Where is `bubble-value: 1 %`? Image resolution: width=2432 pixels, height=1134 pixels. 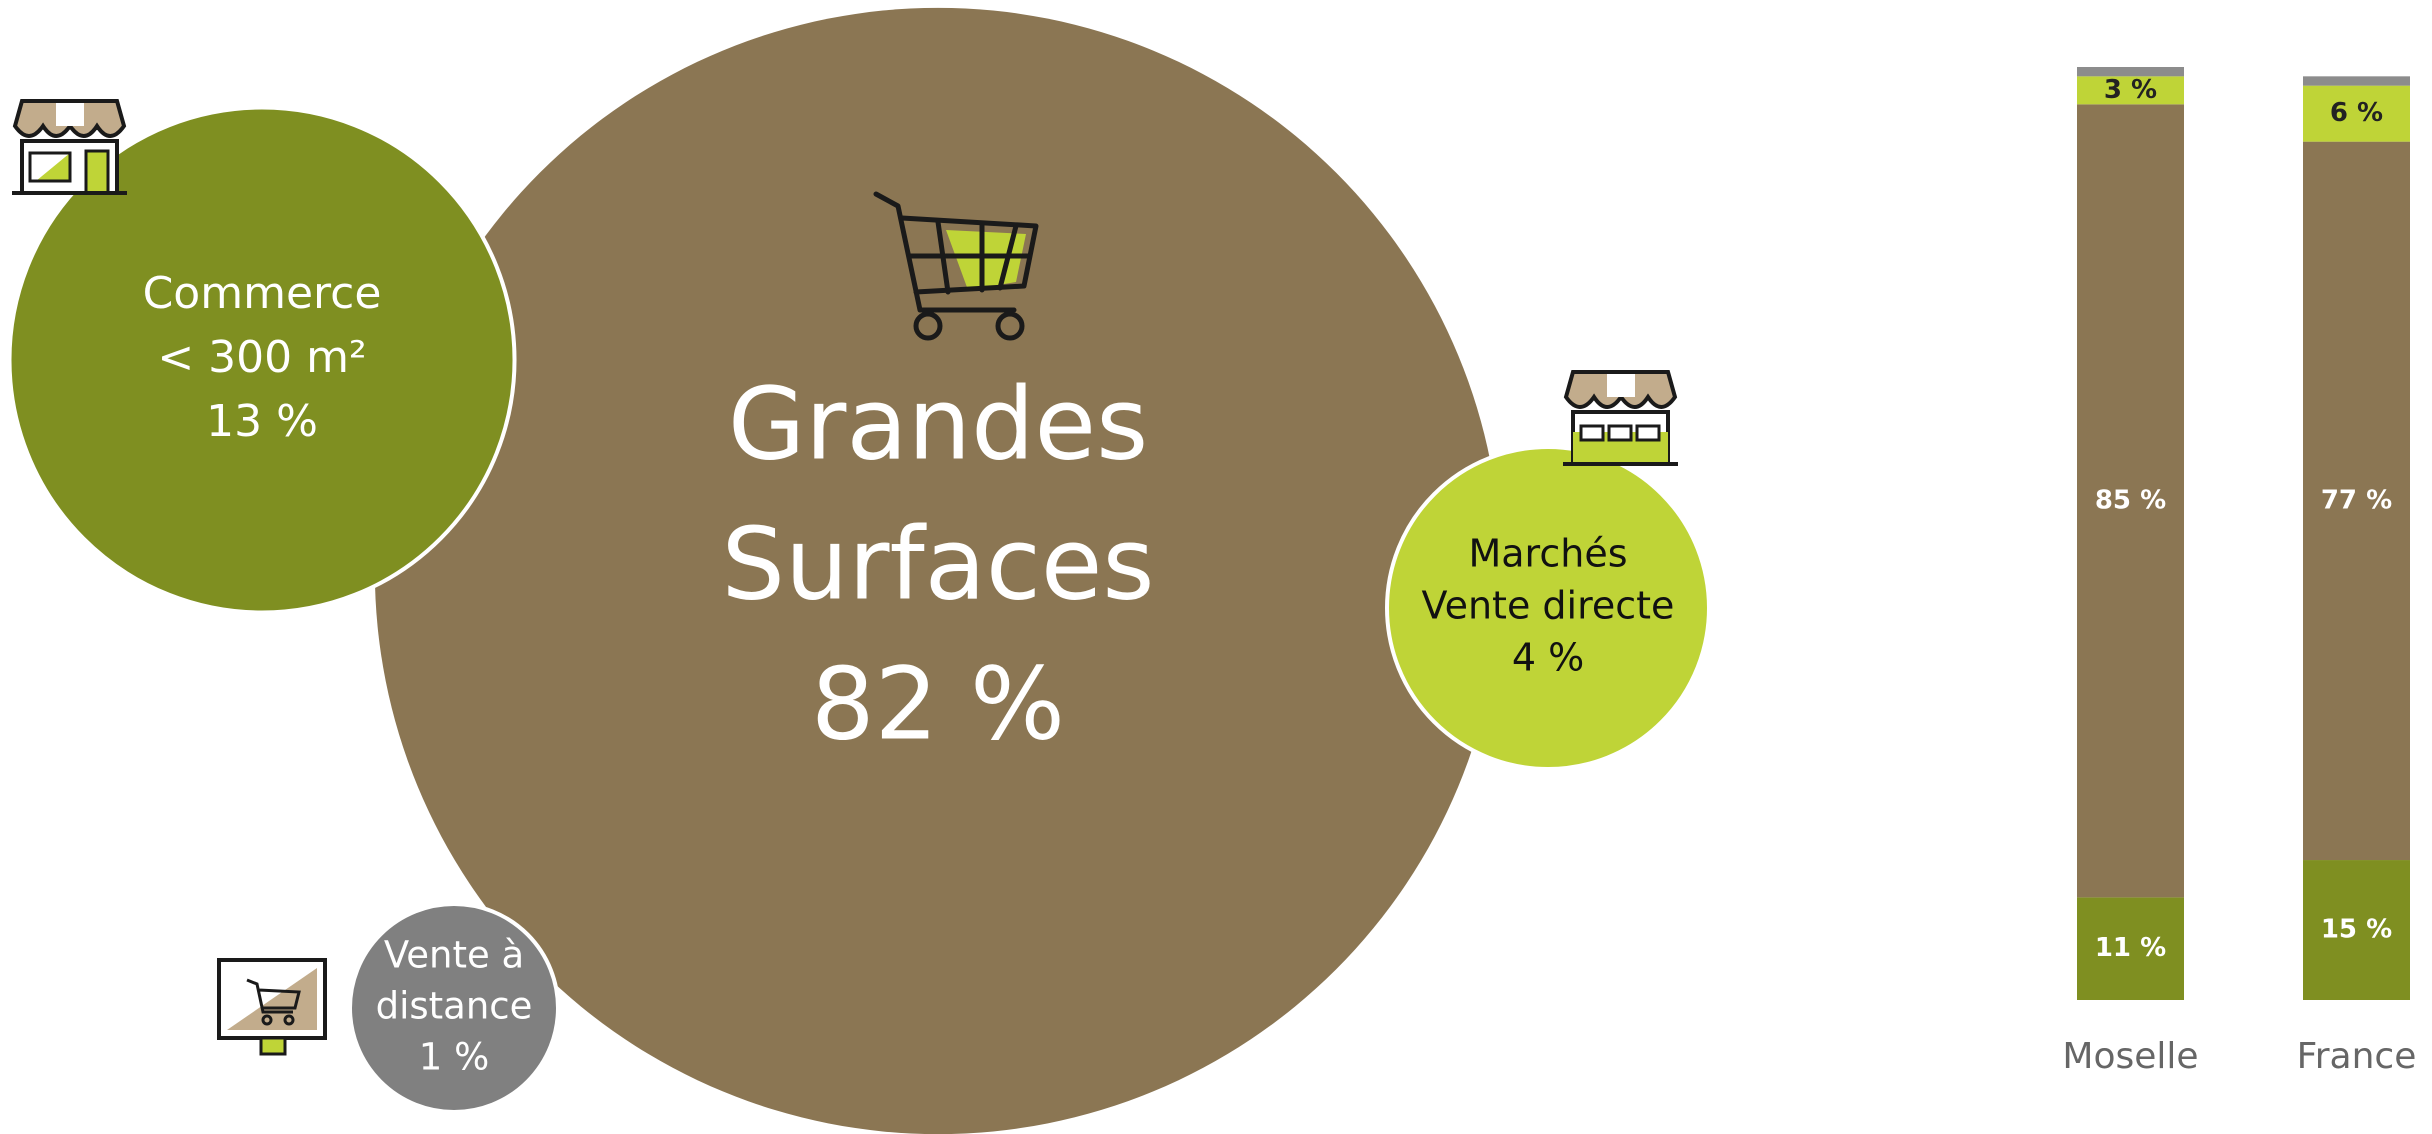 bubble-value: 1 % is located at coordinates (454, 1057).